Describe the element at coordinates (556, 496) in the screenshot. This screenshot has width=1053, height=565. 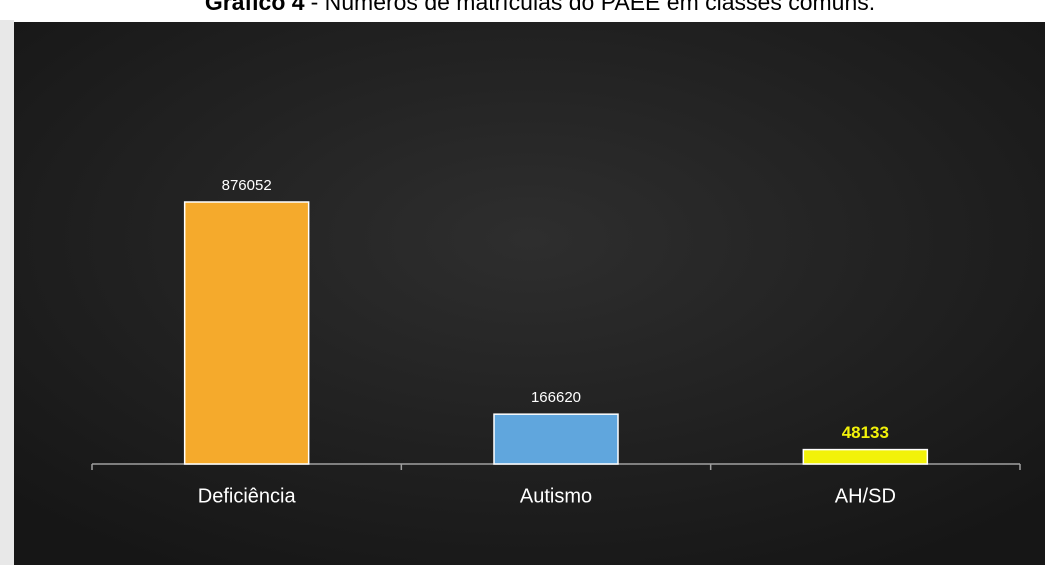
I see `x-tick-label: Autismo` at that location.